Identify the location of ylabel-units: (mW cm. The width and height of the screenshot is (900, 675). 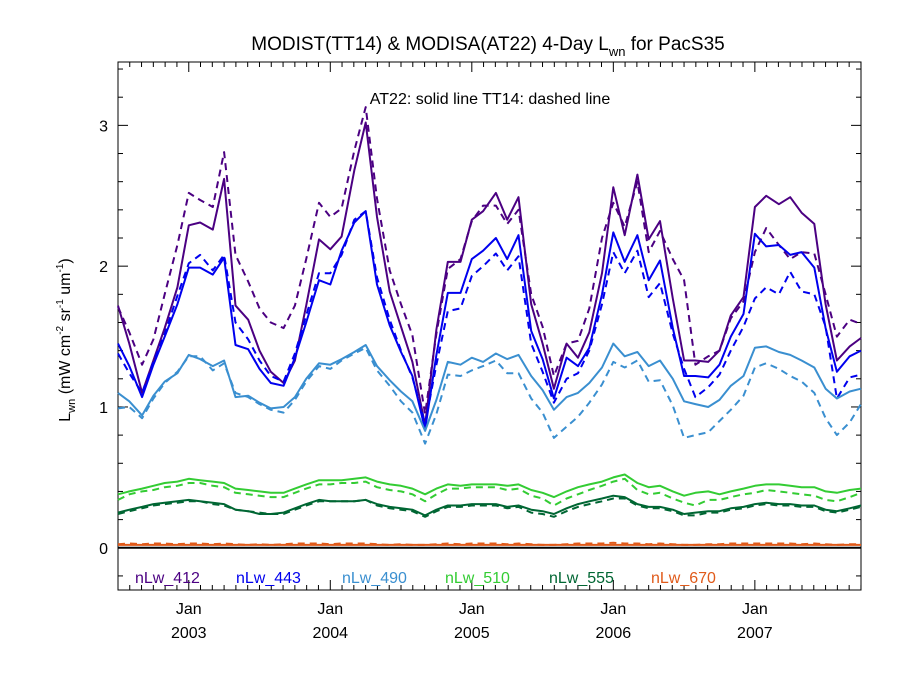
(65, 367).